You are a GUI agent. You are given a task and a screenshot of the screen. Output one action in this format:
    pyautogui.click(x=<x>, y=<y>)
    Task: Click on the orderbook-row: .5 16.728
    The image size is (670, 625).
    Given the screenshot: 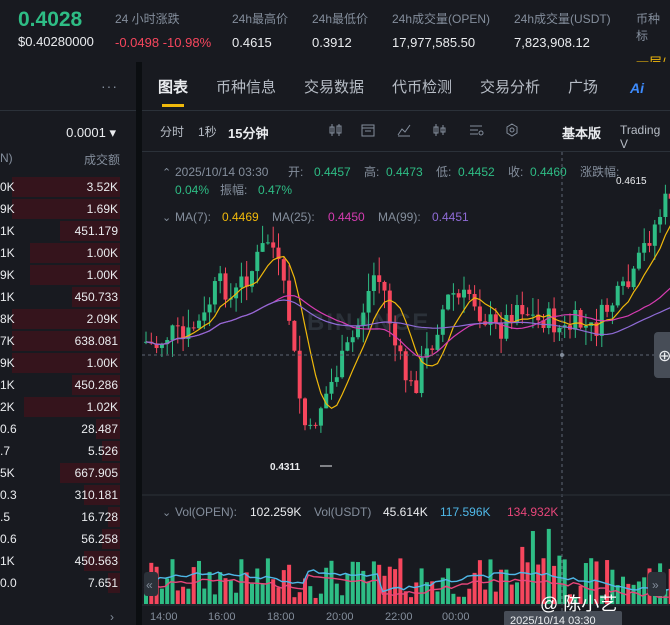 What is the action you would take?
    pyautogui.click(x=65, y=517)
    